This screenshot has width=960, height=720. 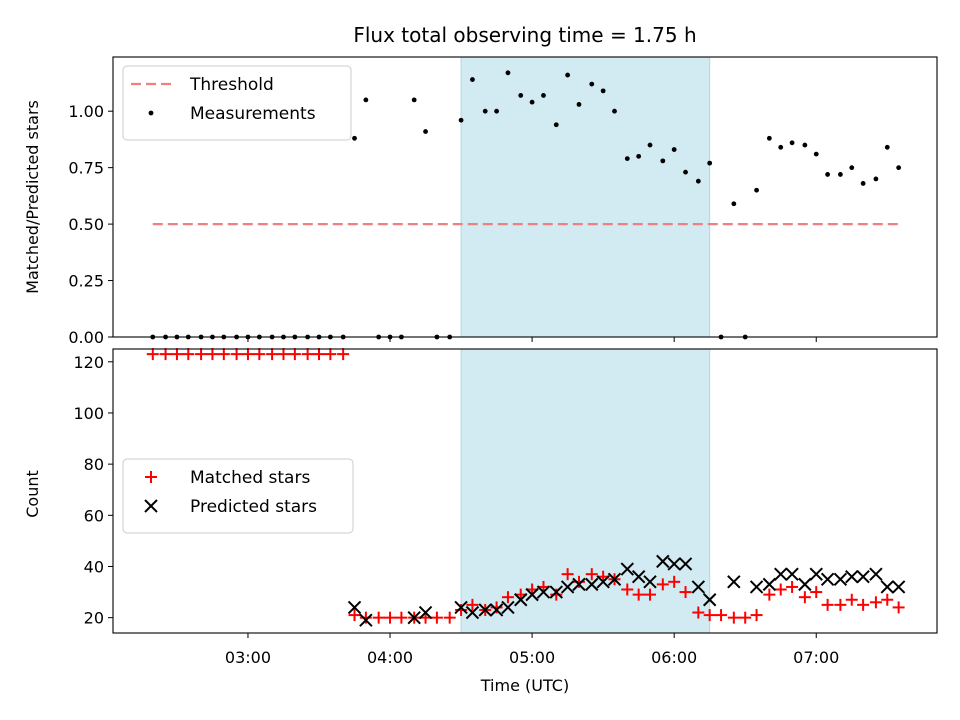 I want to click on y-tick-label-bottom: 120, so click(x=88, y=362).